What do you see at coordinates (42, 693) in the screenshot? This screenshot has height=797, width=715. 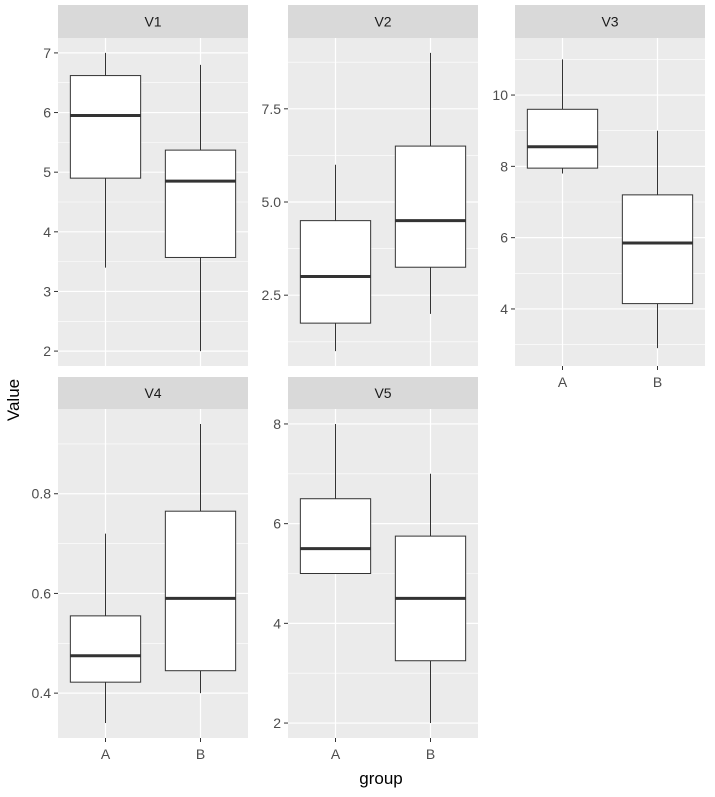 I see `y-tick-label: 0.4` at bounding box center [42, 693].